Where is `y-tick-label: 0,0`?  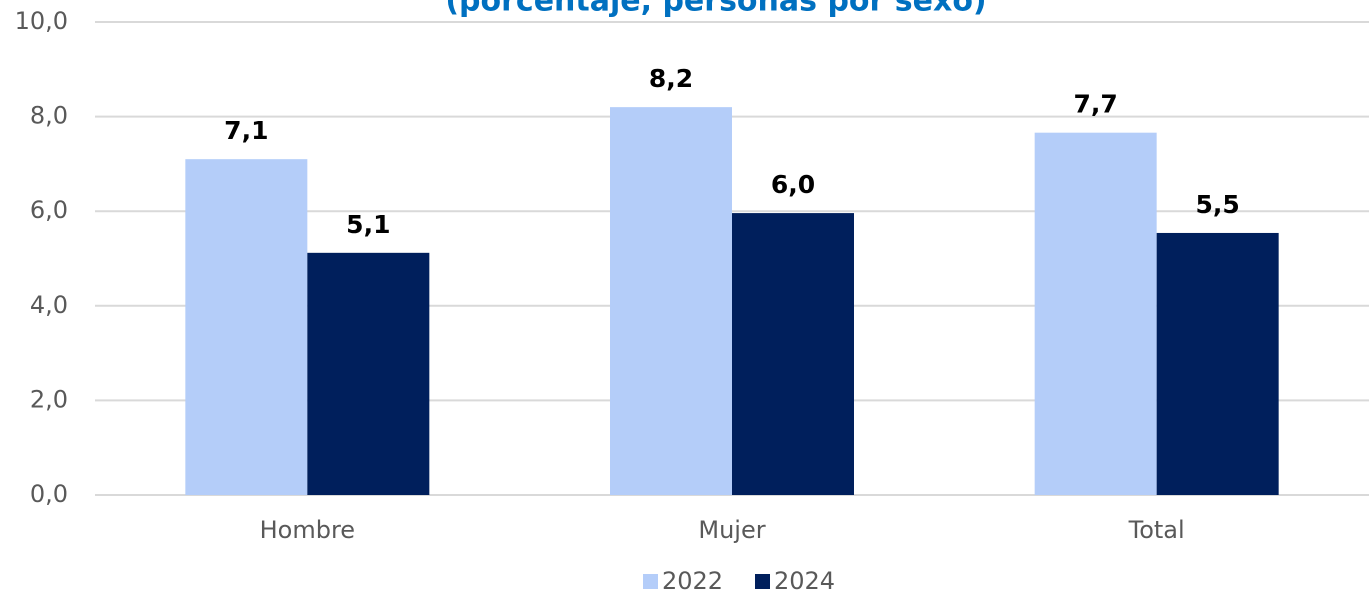
y-tick-label: 0,0 is located at coordinates (49, 494).